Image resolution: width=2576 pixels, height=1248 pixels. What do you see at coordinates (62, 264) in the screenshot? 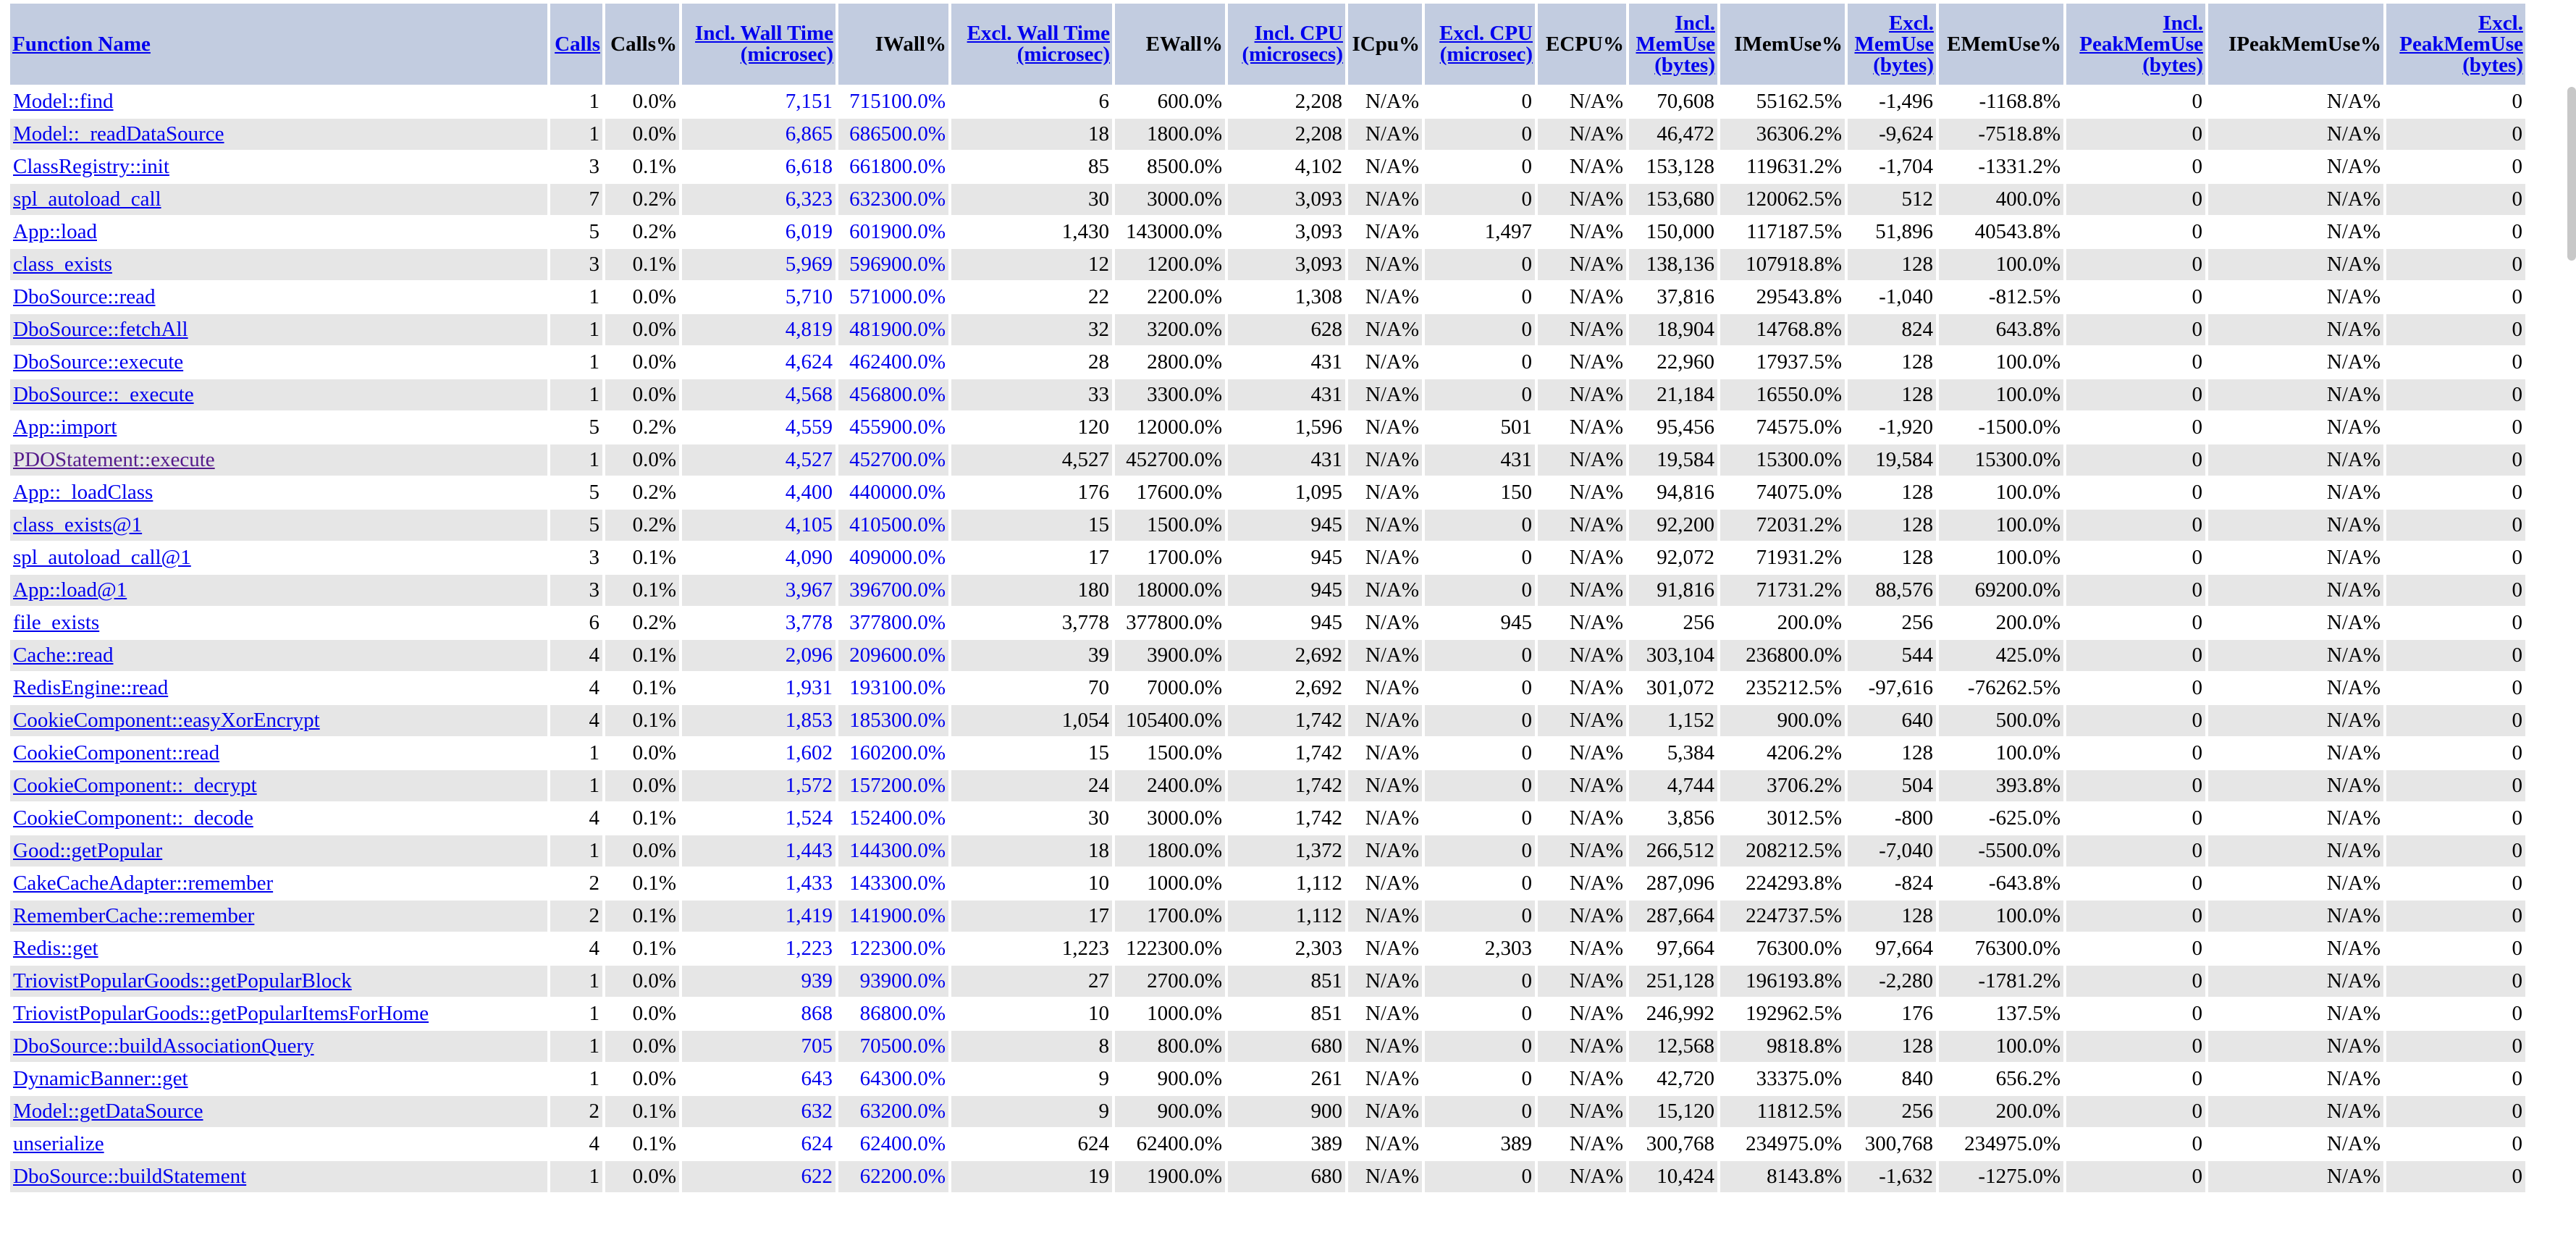
I see `function-link: class_exists` at bounding box center [62, 264].